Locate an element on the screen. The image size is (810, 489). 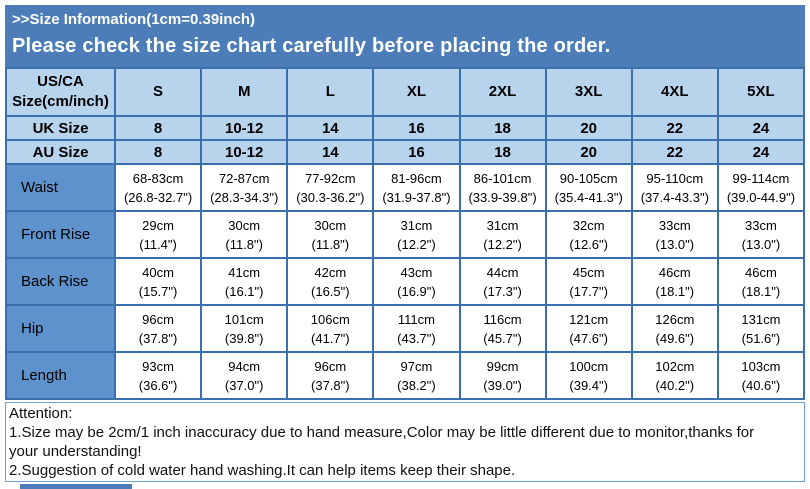
measure-cell: 106cm (41.7") is located at coordinates (330, 328).